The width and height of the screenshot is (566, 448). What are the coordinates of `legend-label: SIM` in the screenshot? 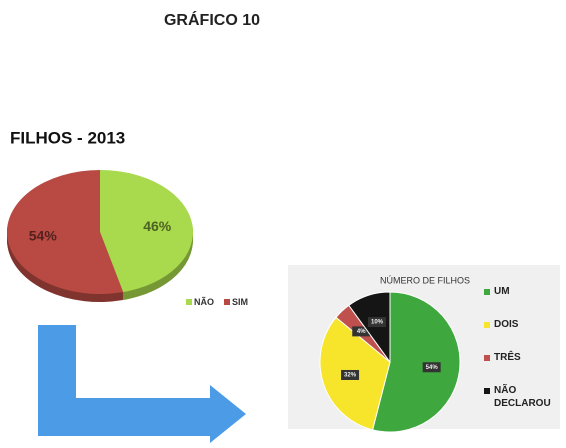 It's located at (240, 302).